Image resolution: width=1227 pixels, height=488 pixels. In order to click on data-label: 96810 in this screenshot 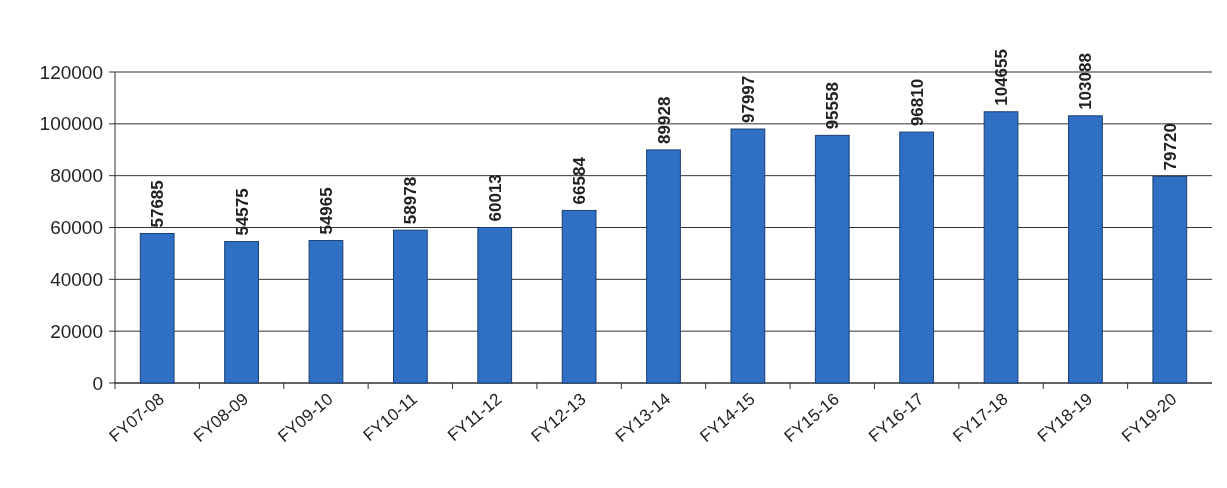, I will do `click(917, 102)`.